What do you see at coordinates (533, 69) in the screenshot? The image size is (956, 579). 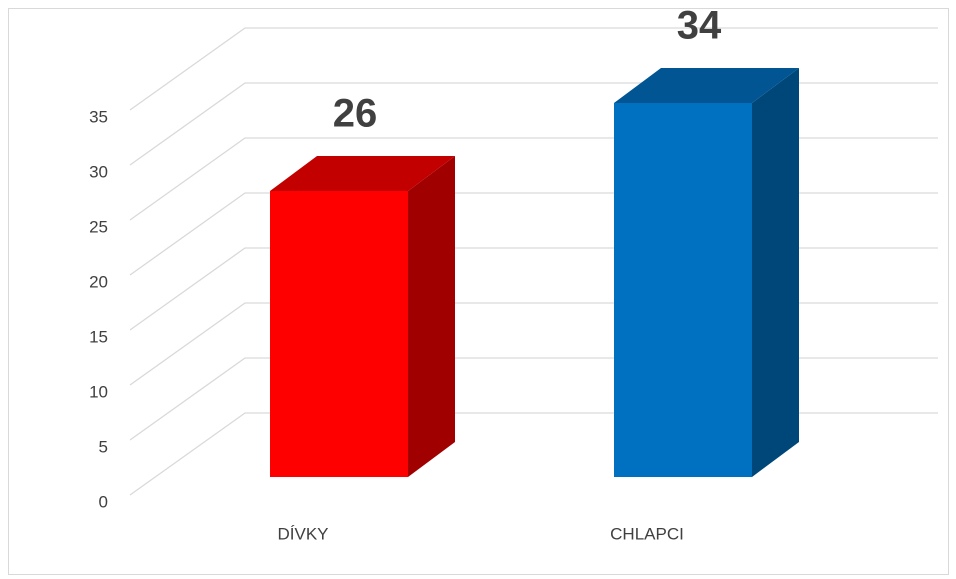 I see `grid-line` at bounding box center [533, 69].